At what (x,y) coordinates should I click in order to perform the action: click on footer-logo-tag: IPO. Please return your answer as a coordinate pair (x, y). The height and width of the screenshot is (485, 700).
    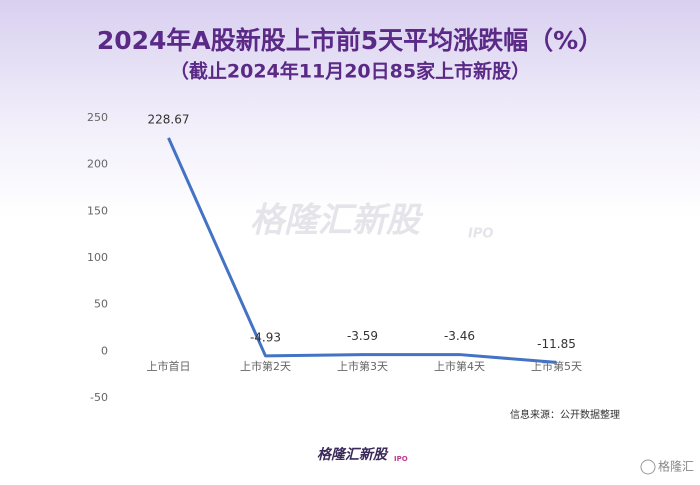
    Looking at the image, I should click on (401, 459).